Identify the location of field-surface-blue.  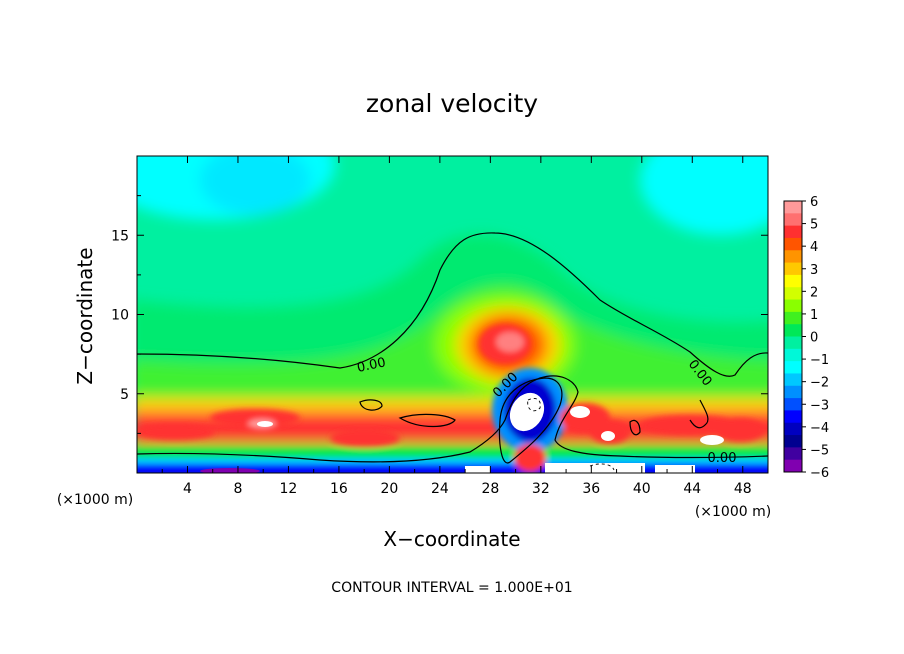
(452, 468).